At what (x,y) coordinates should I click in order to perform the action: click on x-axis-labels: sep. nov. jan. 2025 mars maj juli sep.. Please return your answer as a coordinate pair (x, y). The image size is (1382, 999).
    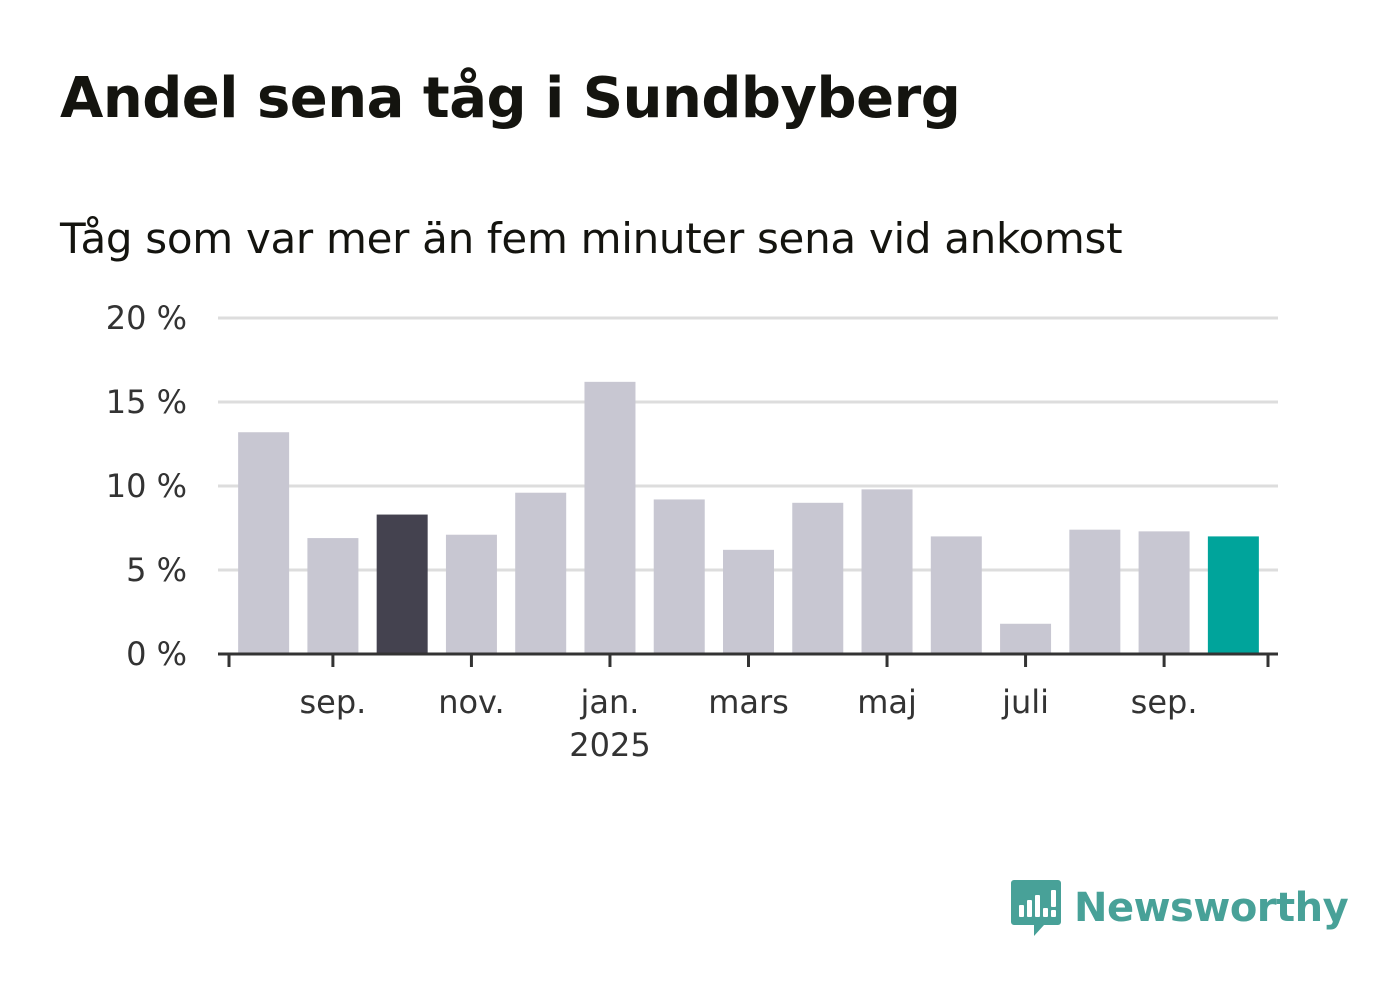
    Looking at the image, I should click on (748, 723).